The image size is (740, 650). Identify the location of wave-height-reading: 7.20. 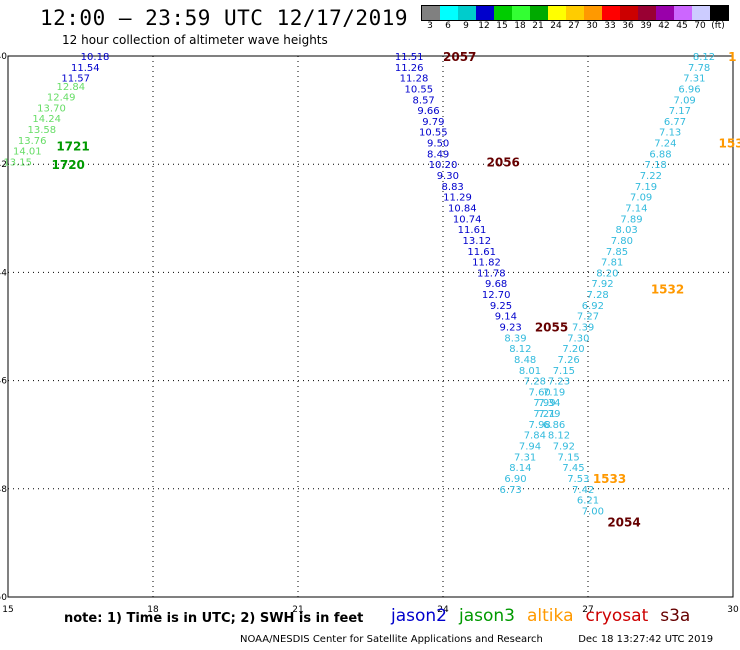
(573, 349).